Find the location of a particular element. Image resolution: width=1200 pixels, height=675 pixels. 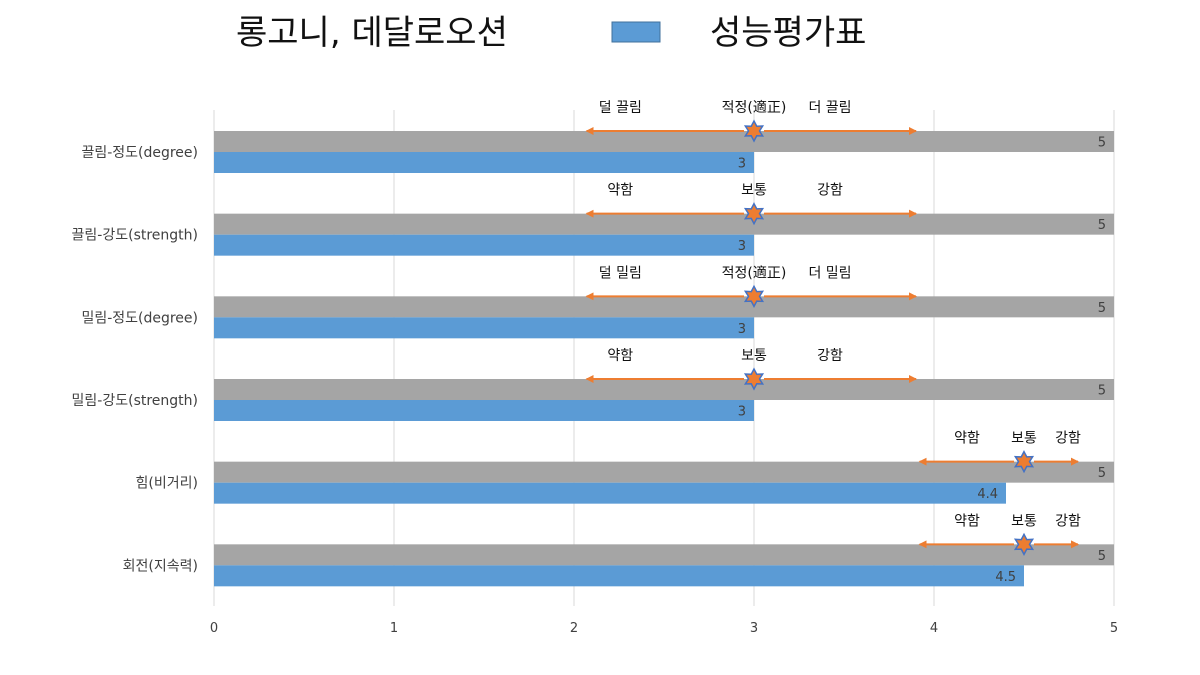

bar-value-label: 4.5 is located at coordinates (1005, 577).